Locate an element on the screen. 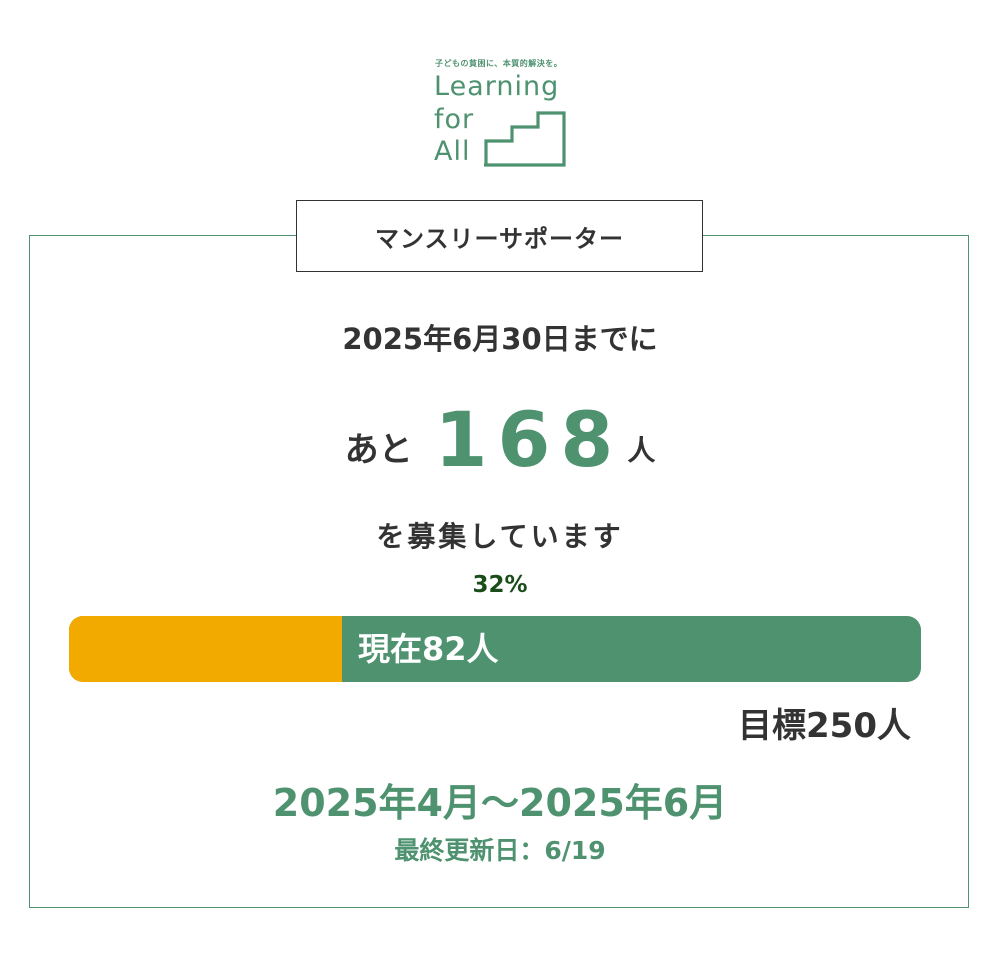 The image size is (1000, 957). logo-word-for: for is located at coordinates (454, 119).